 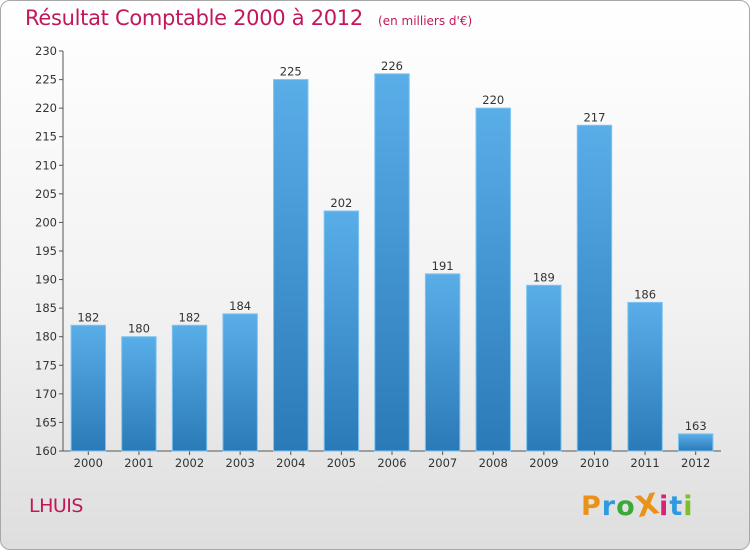 I want to click on data-label-2008: 220, so click(x=493, y=100).